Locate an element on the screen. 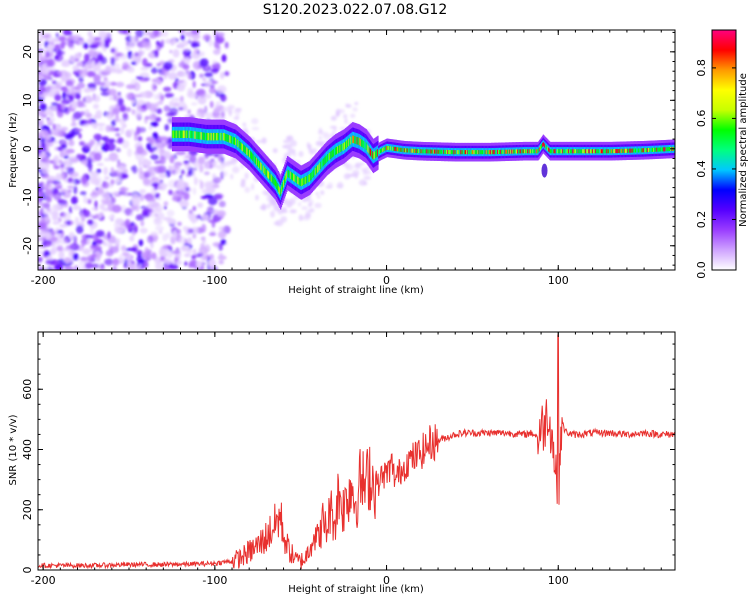 The width and height of the screenshot is (750, 600). spectrogram-x-tick-label: -200 is located at coordinates (43, 280).